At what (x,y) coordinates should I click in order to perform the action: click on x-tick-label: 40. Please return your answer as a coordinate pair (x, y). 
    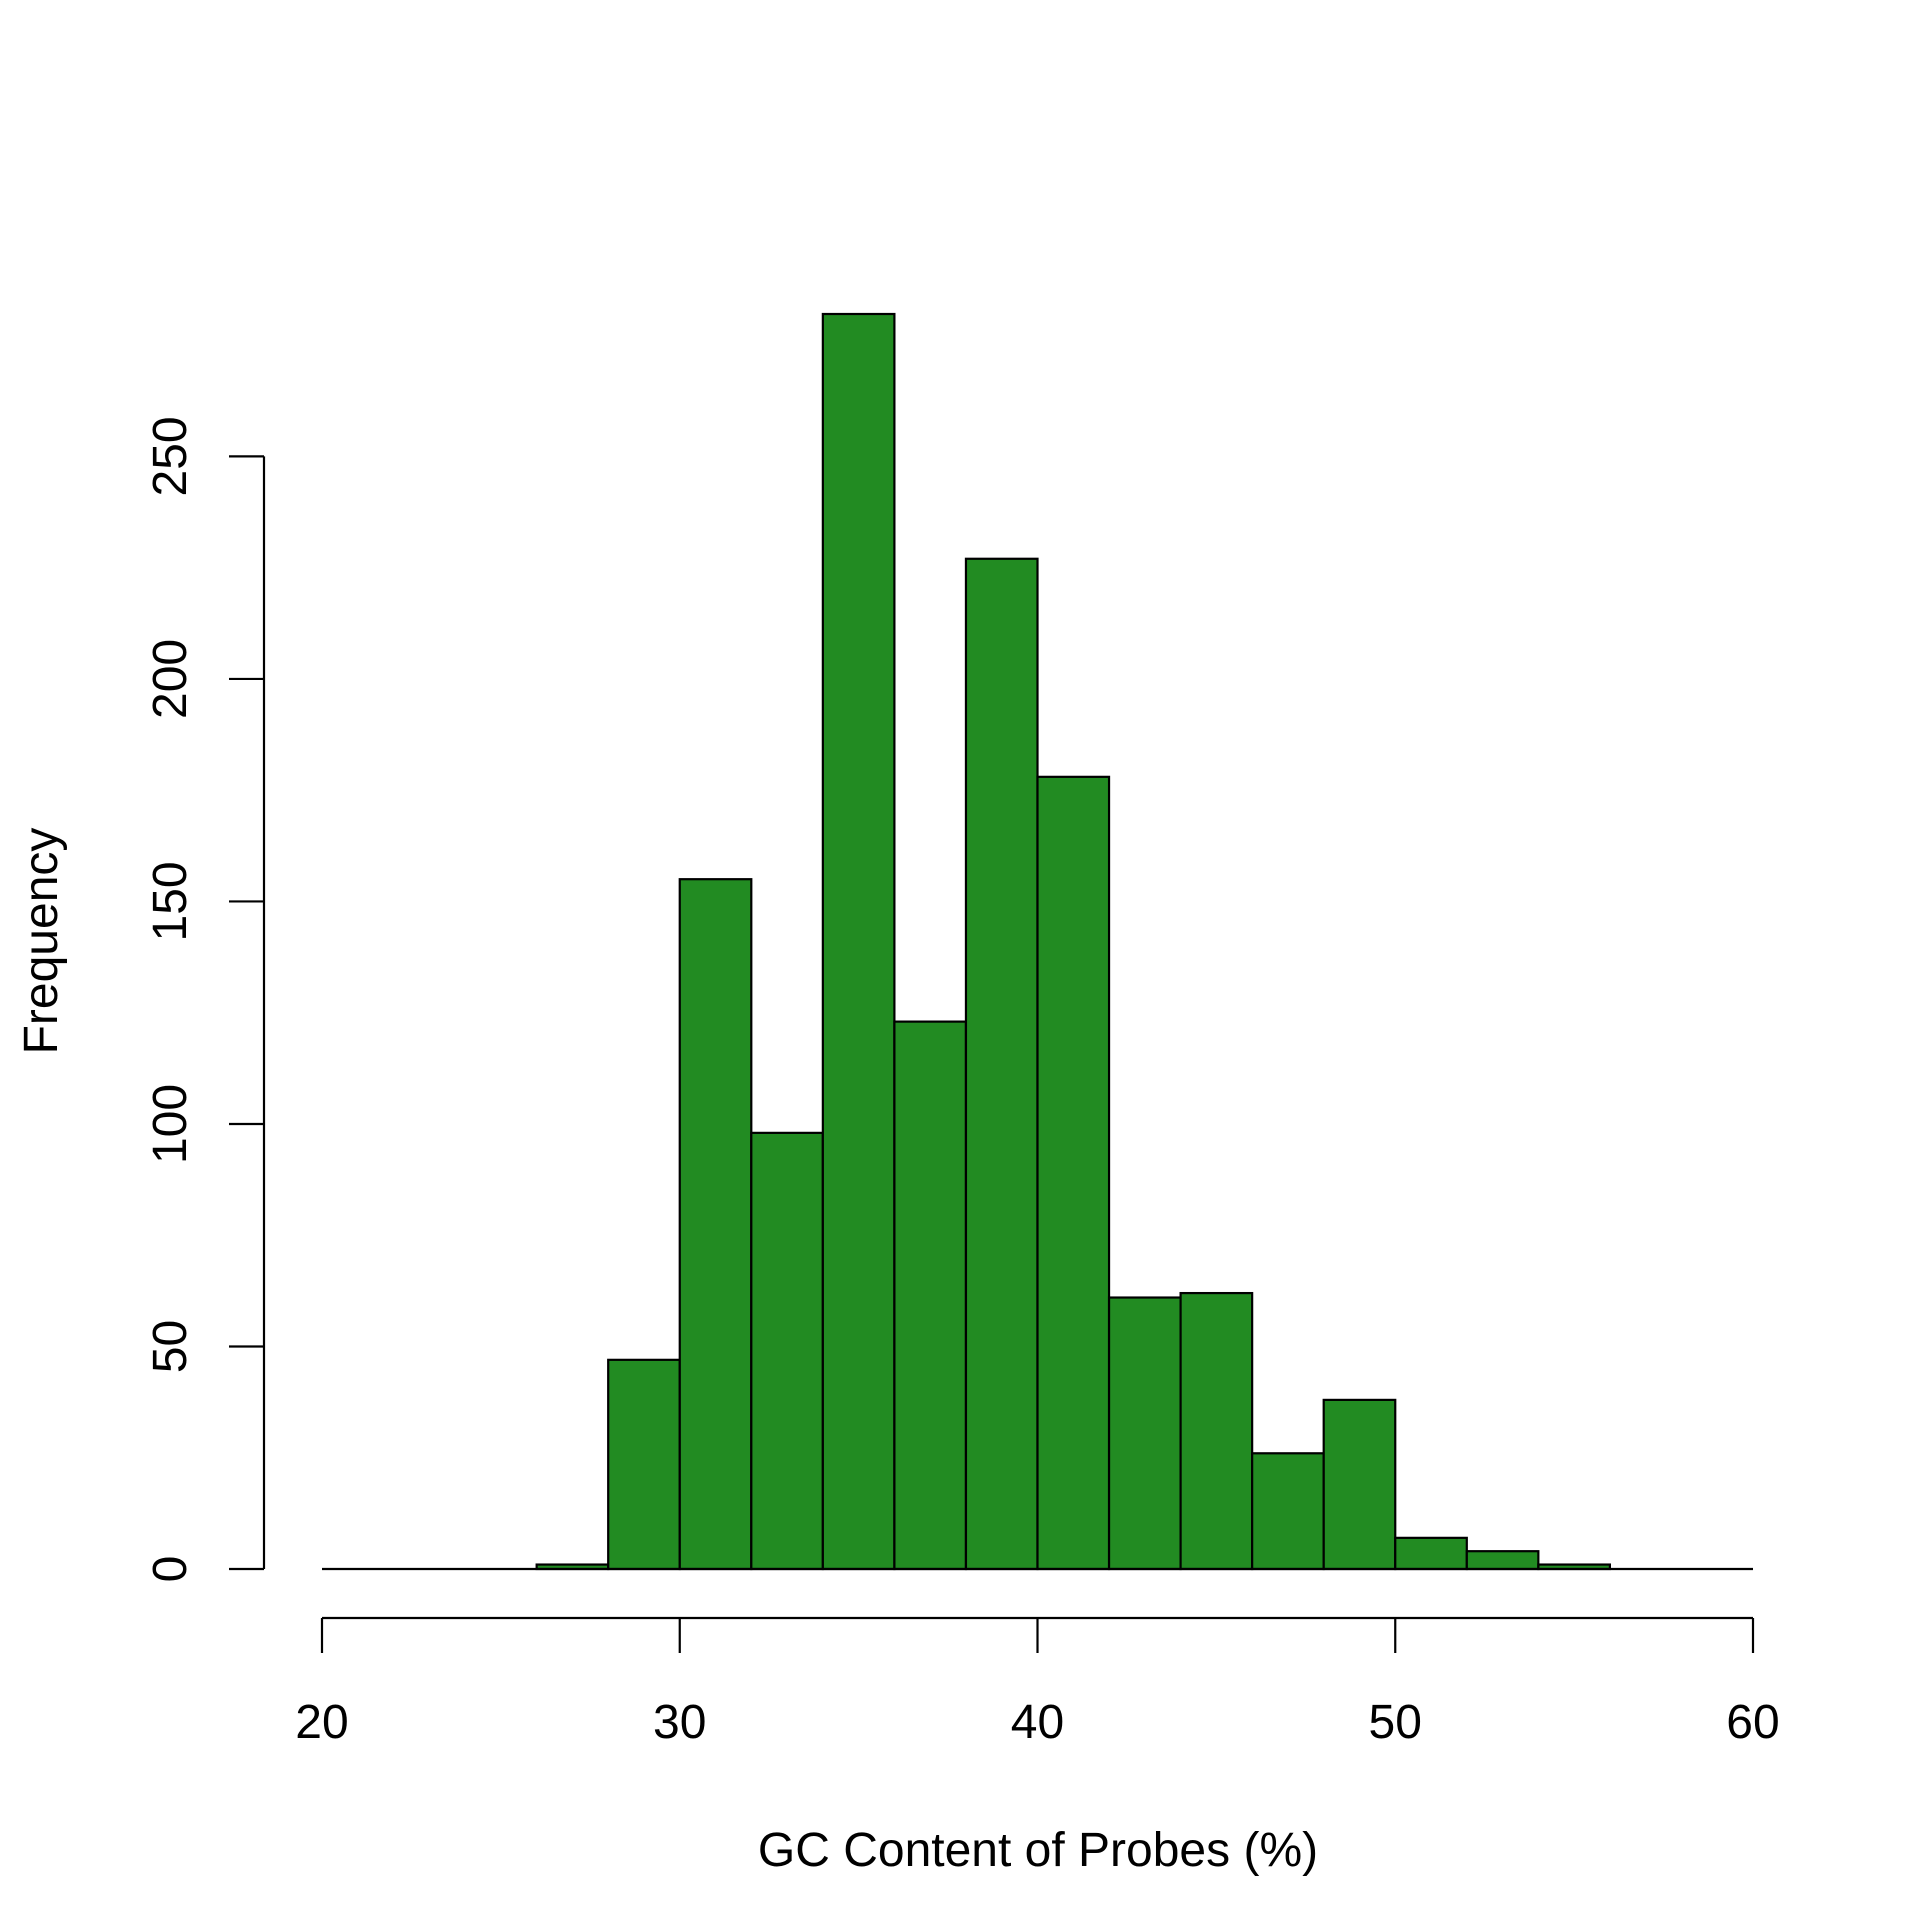
    Looking at the image, I should click on (1037, 1722).